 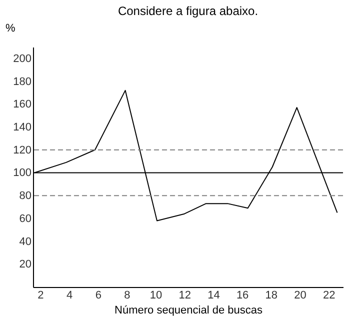 I want to click on x-tick-label: 18, so click(x=271, y=296).